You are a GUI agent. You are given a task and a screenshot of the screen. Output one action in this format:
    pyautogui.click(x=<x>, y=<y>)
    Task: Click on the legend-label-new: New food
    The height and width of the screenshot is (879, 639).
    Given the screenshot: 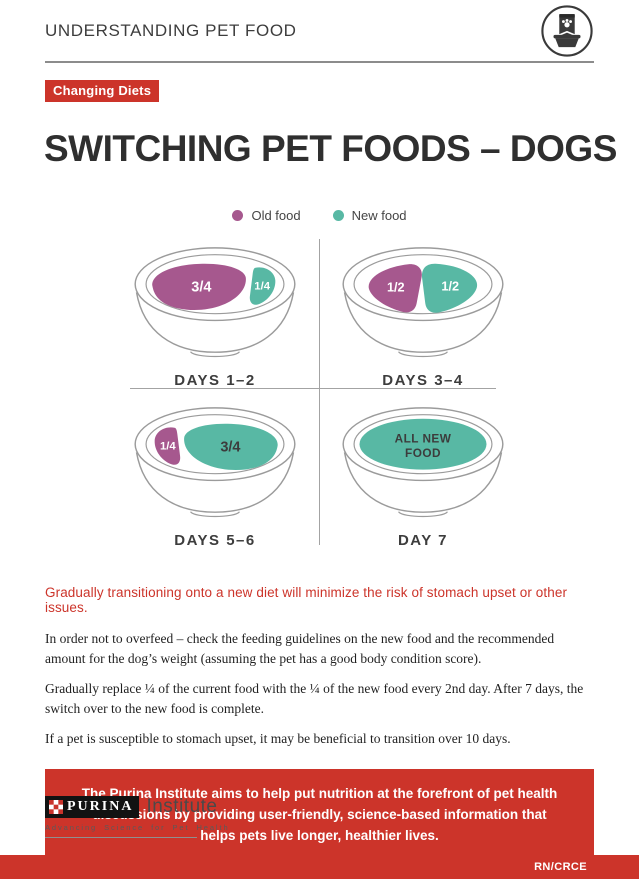 What is the action you would take?
    pyautogui.click(x=379, y=215)
    